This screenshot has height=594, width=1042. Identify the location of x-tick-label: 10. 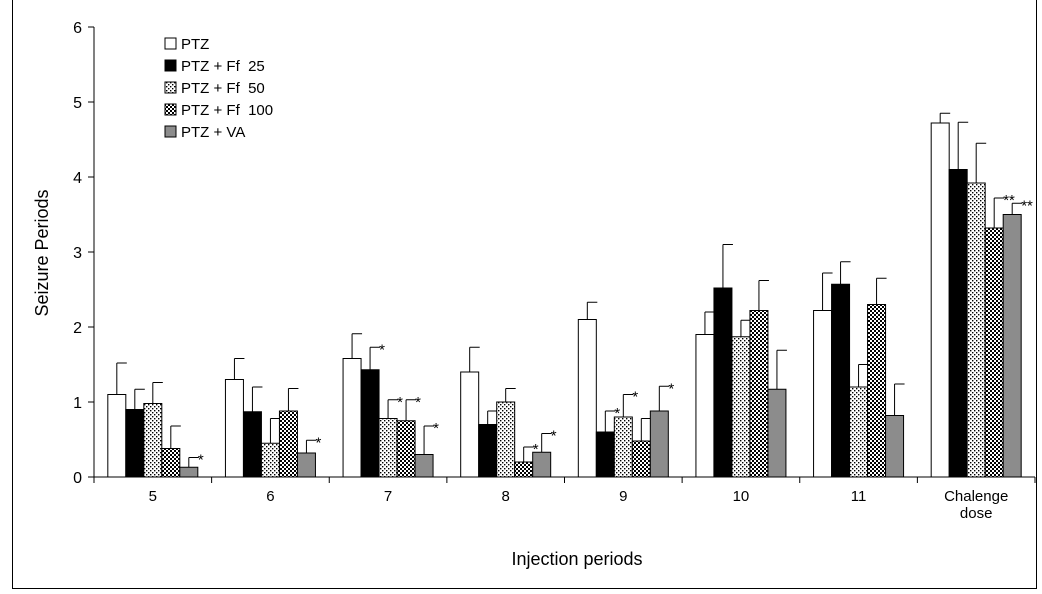
(741, 496).